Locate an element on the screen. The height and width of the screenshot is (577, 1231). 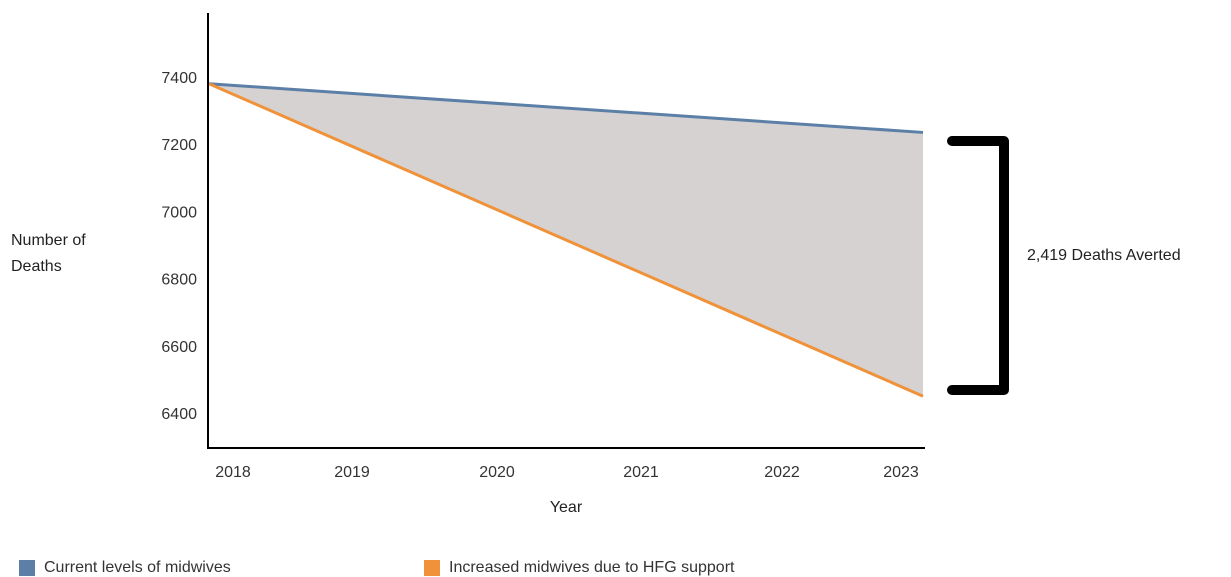
legend-item-increased-midwives: Increased midwives due to HFG support is located at coordinates (579, 568).